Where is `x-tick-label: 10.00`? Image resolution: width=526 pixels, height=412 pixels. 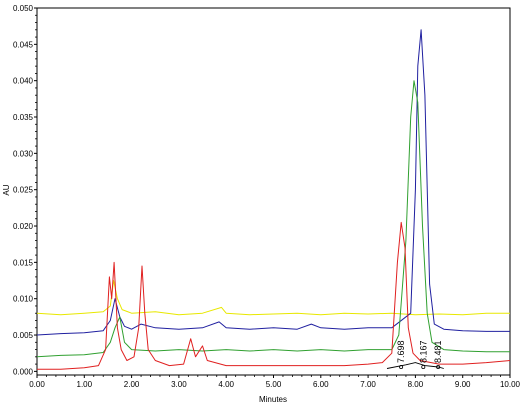 x-tick-label: 10.00 is located at coordinates (510, 384).